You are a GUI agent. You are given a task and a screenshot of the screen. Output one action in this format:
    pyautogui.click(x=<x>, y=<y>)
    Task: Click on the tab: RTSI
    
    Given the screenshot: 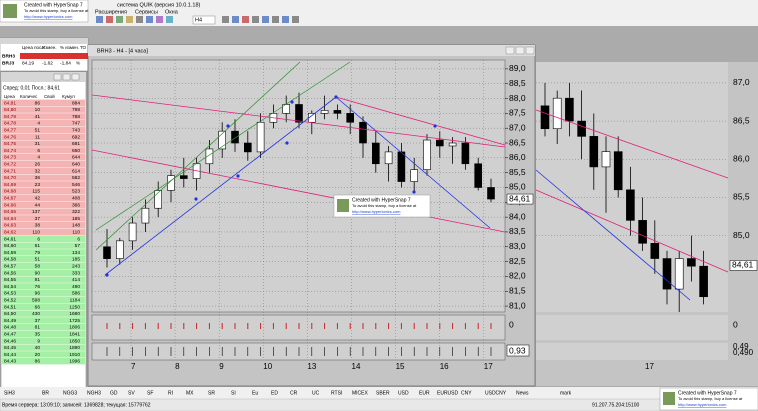 What is the action you would take?
    pyautogui.click(x=336, y=393)
    